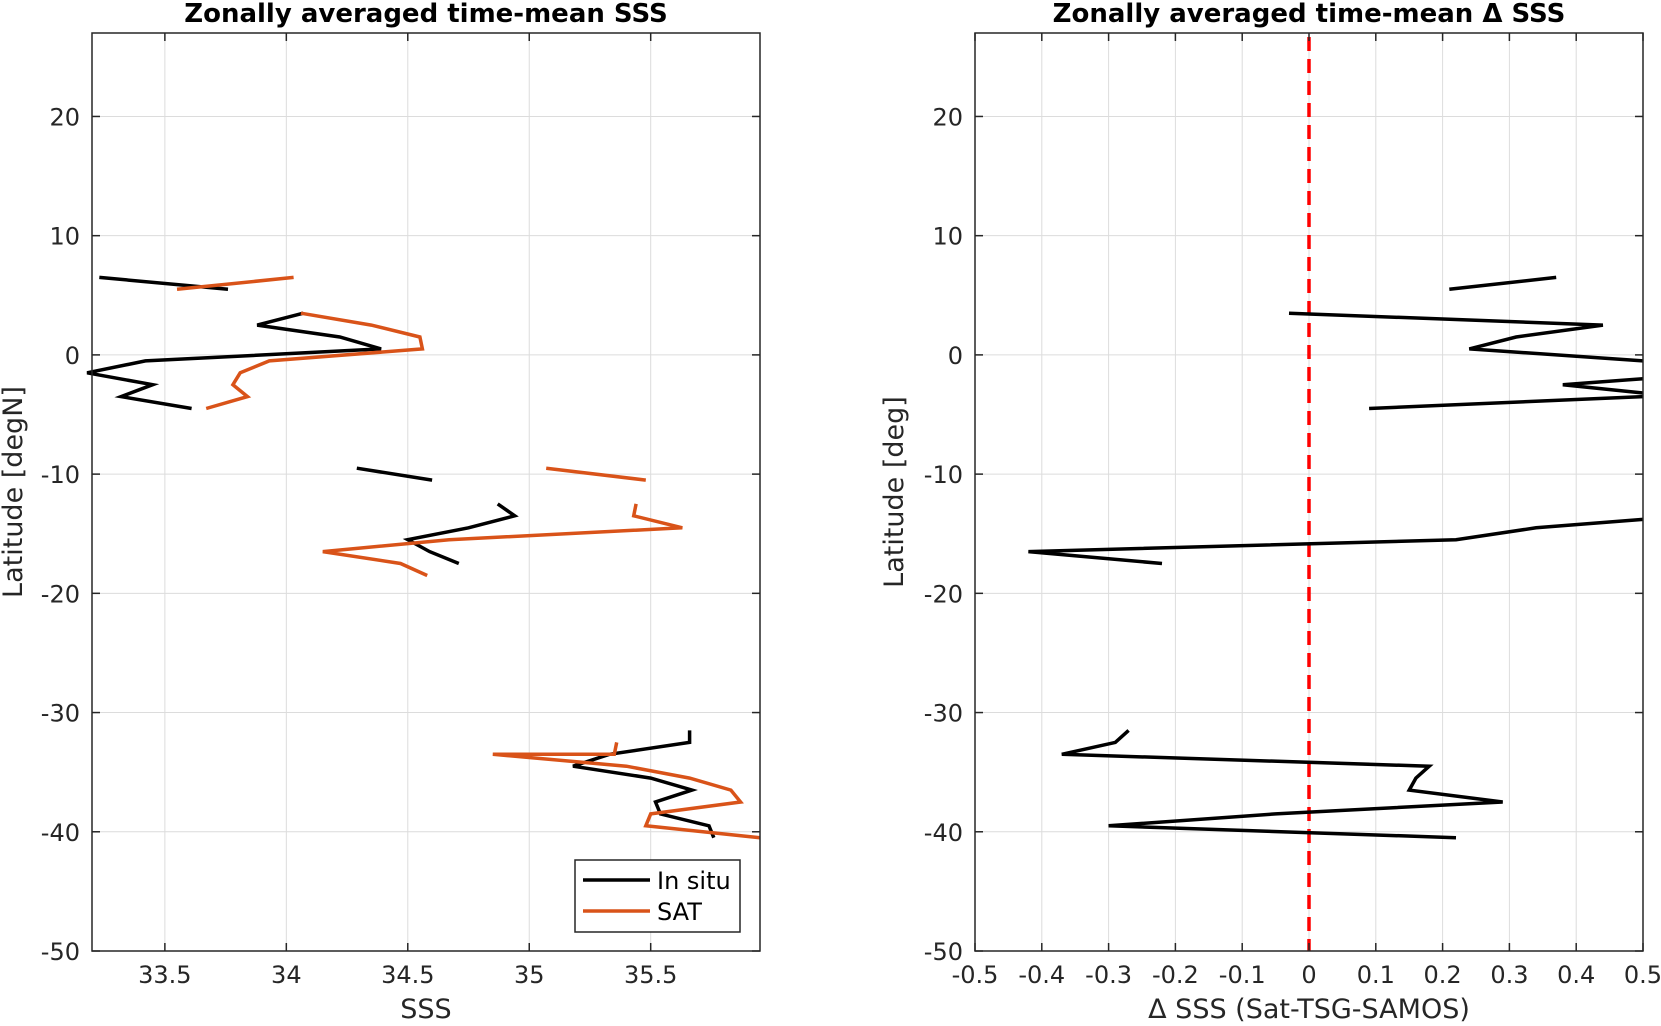 The width and height of the screenshot is (1661, 1026). Describe the element at coordinates (1642, 975) in the screenshot. I see `x-tick-label: 0.5` at that location.